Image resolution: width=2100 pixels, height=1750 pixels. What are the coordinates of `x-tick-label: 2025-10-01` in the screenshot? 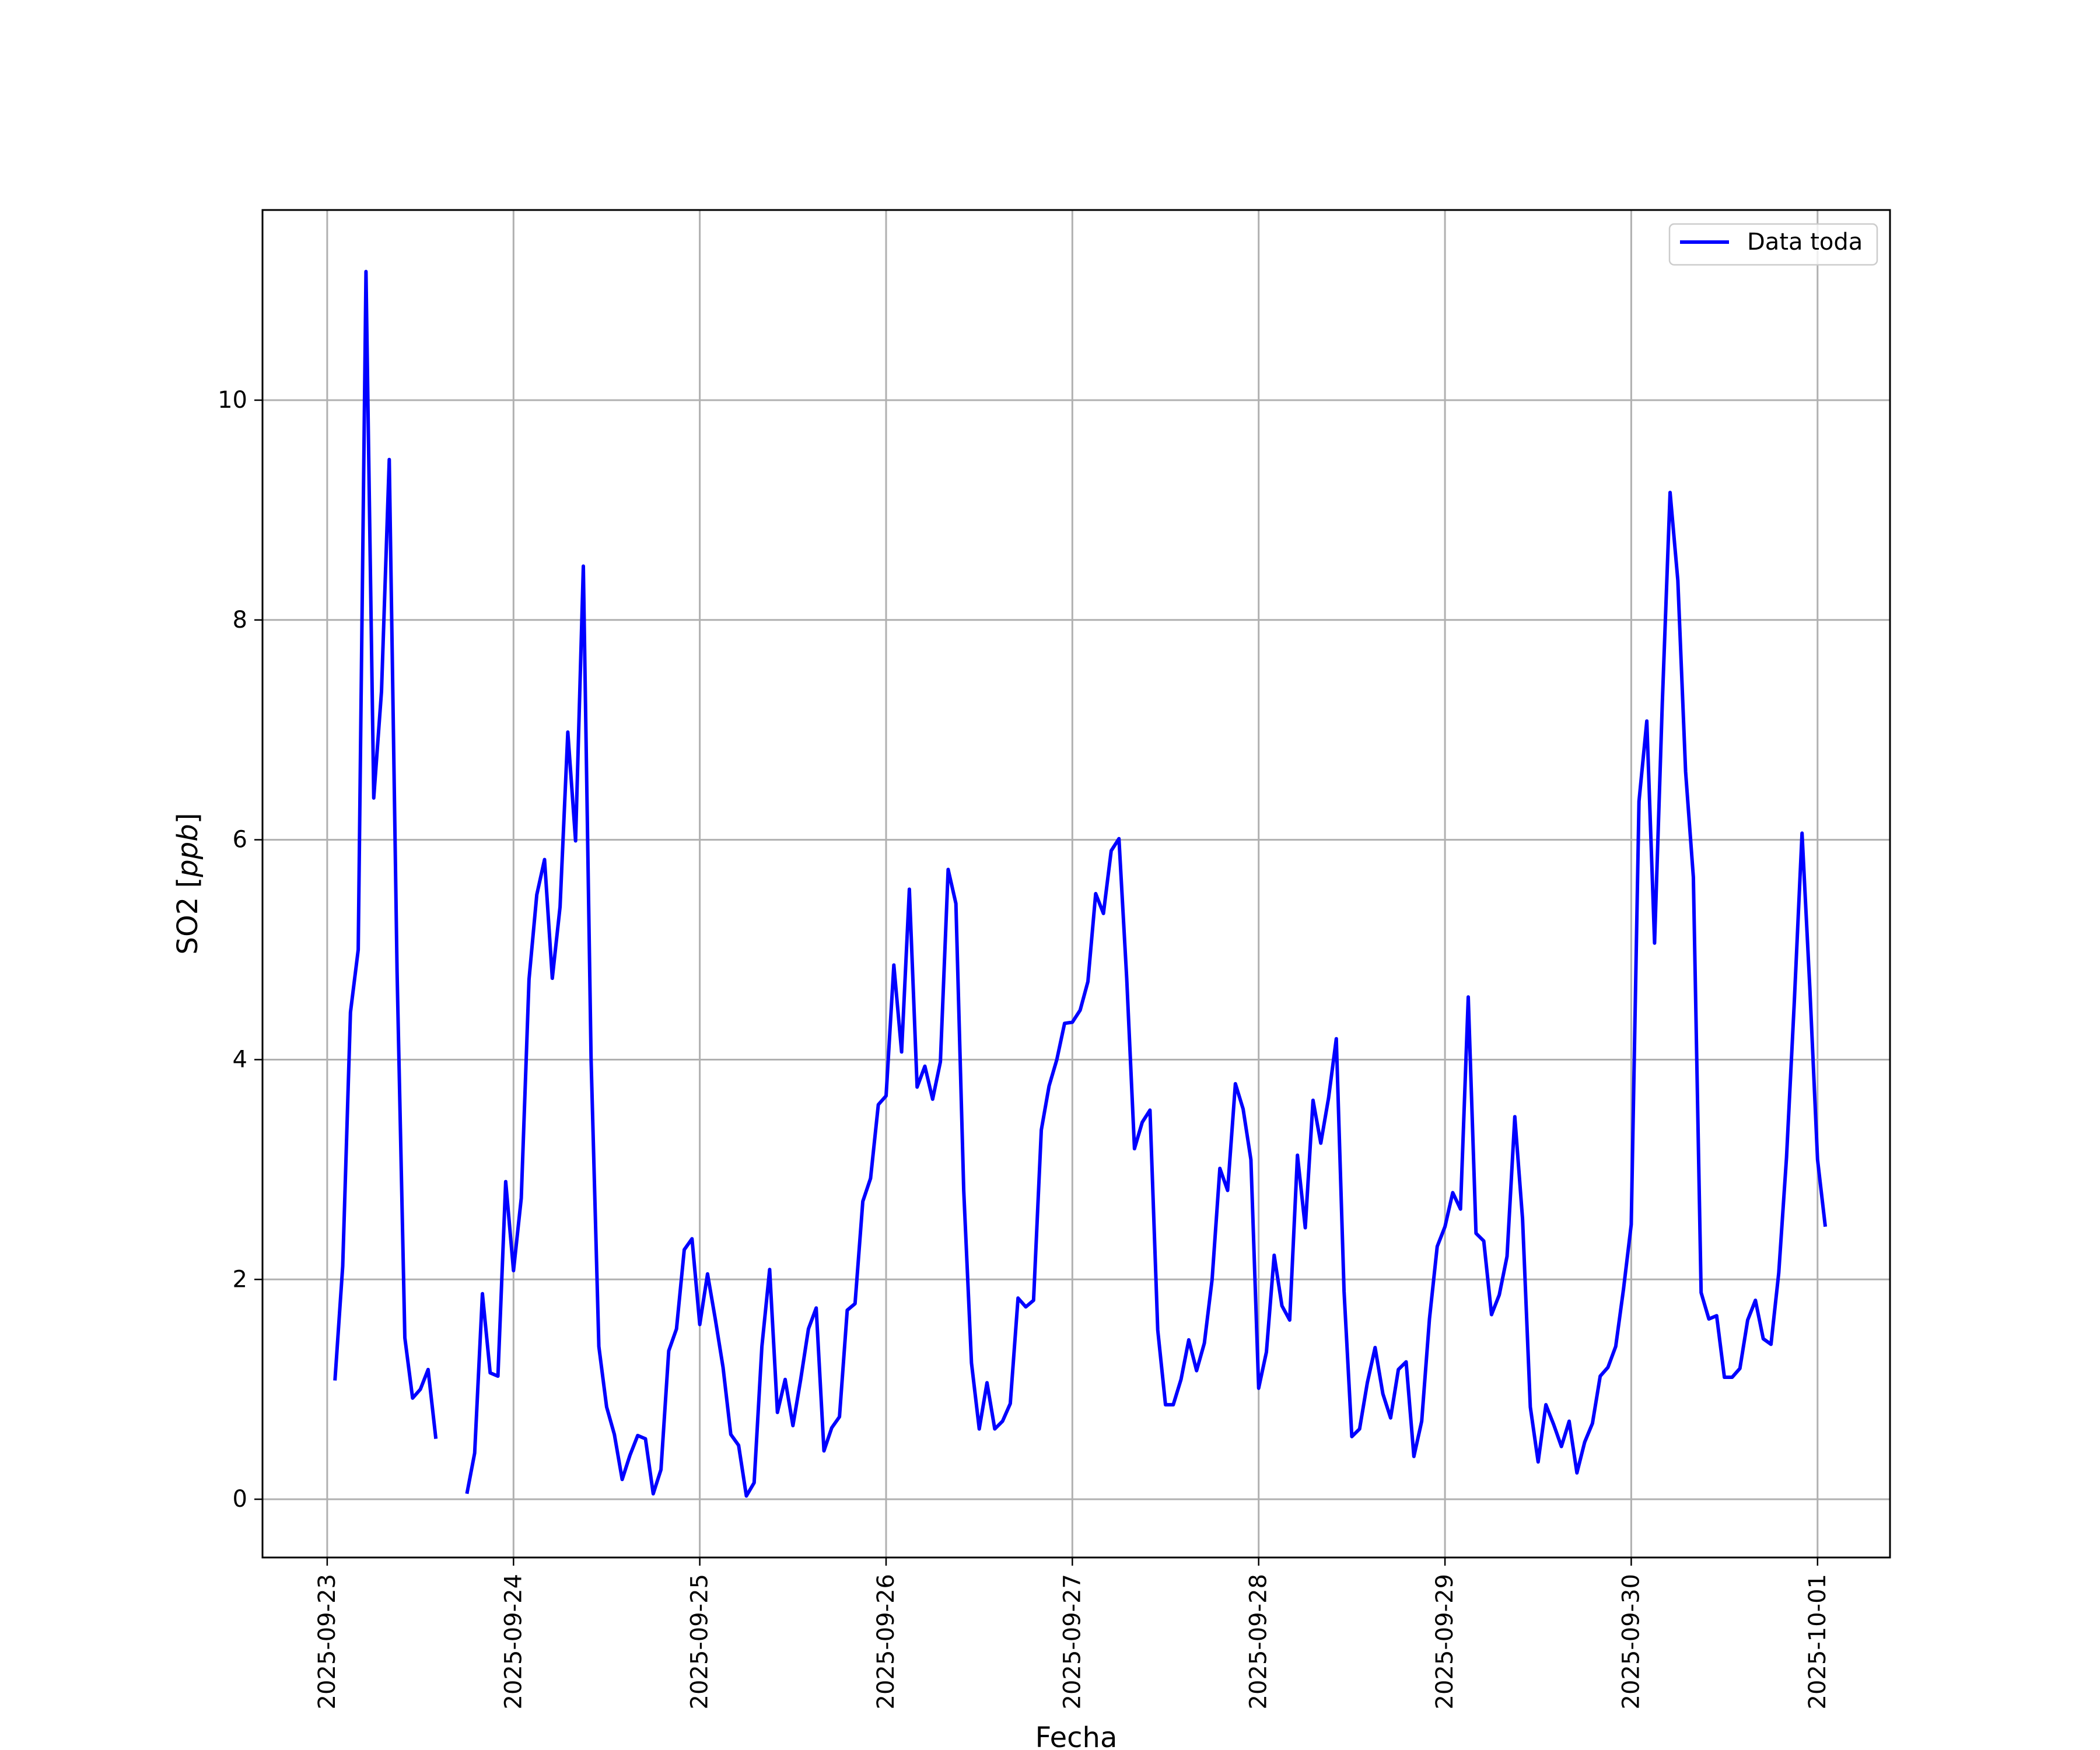 It's located at (1817, 1641).